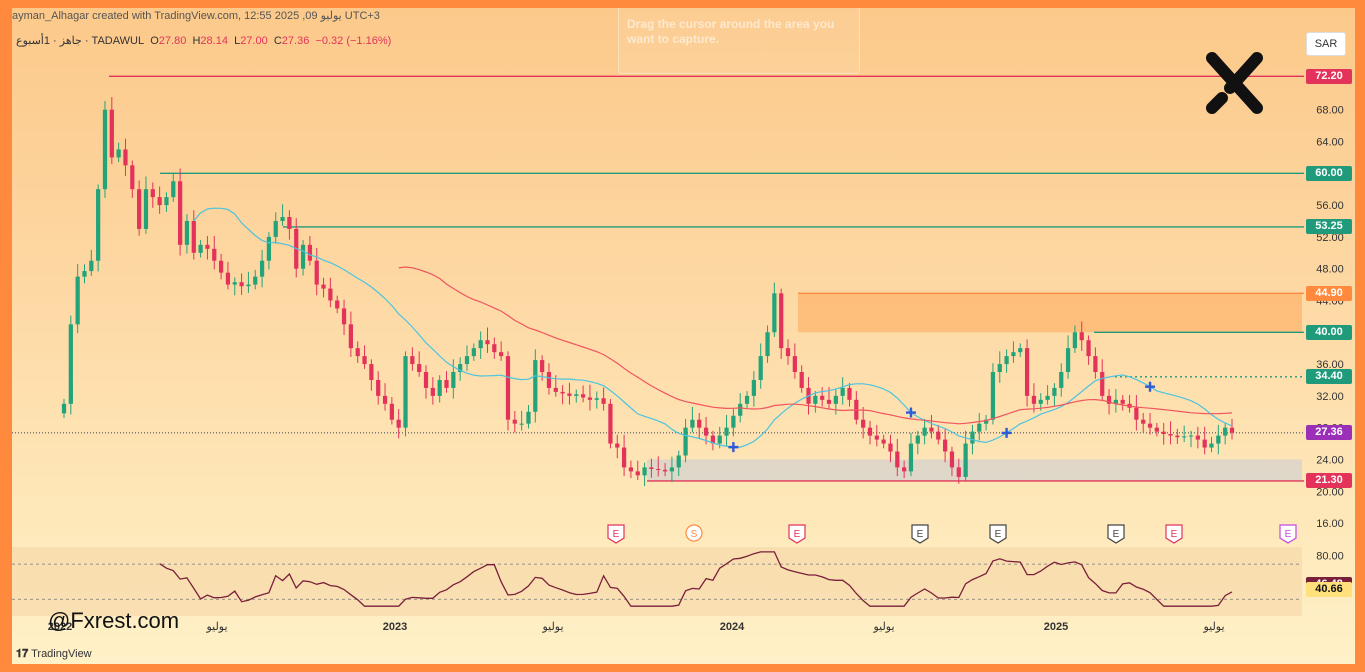 This screenshot has width=1365, height=672. I want to click on split-event-icon, so click(694, 533).